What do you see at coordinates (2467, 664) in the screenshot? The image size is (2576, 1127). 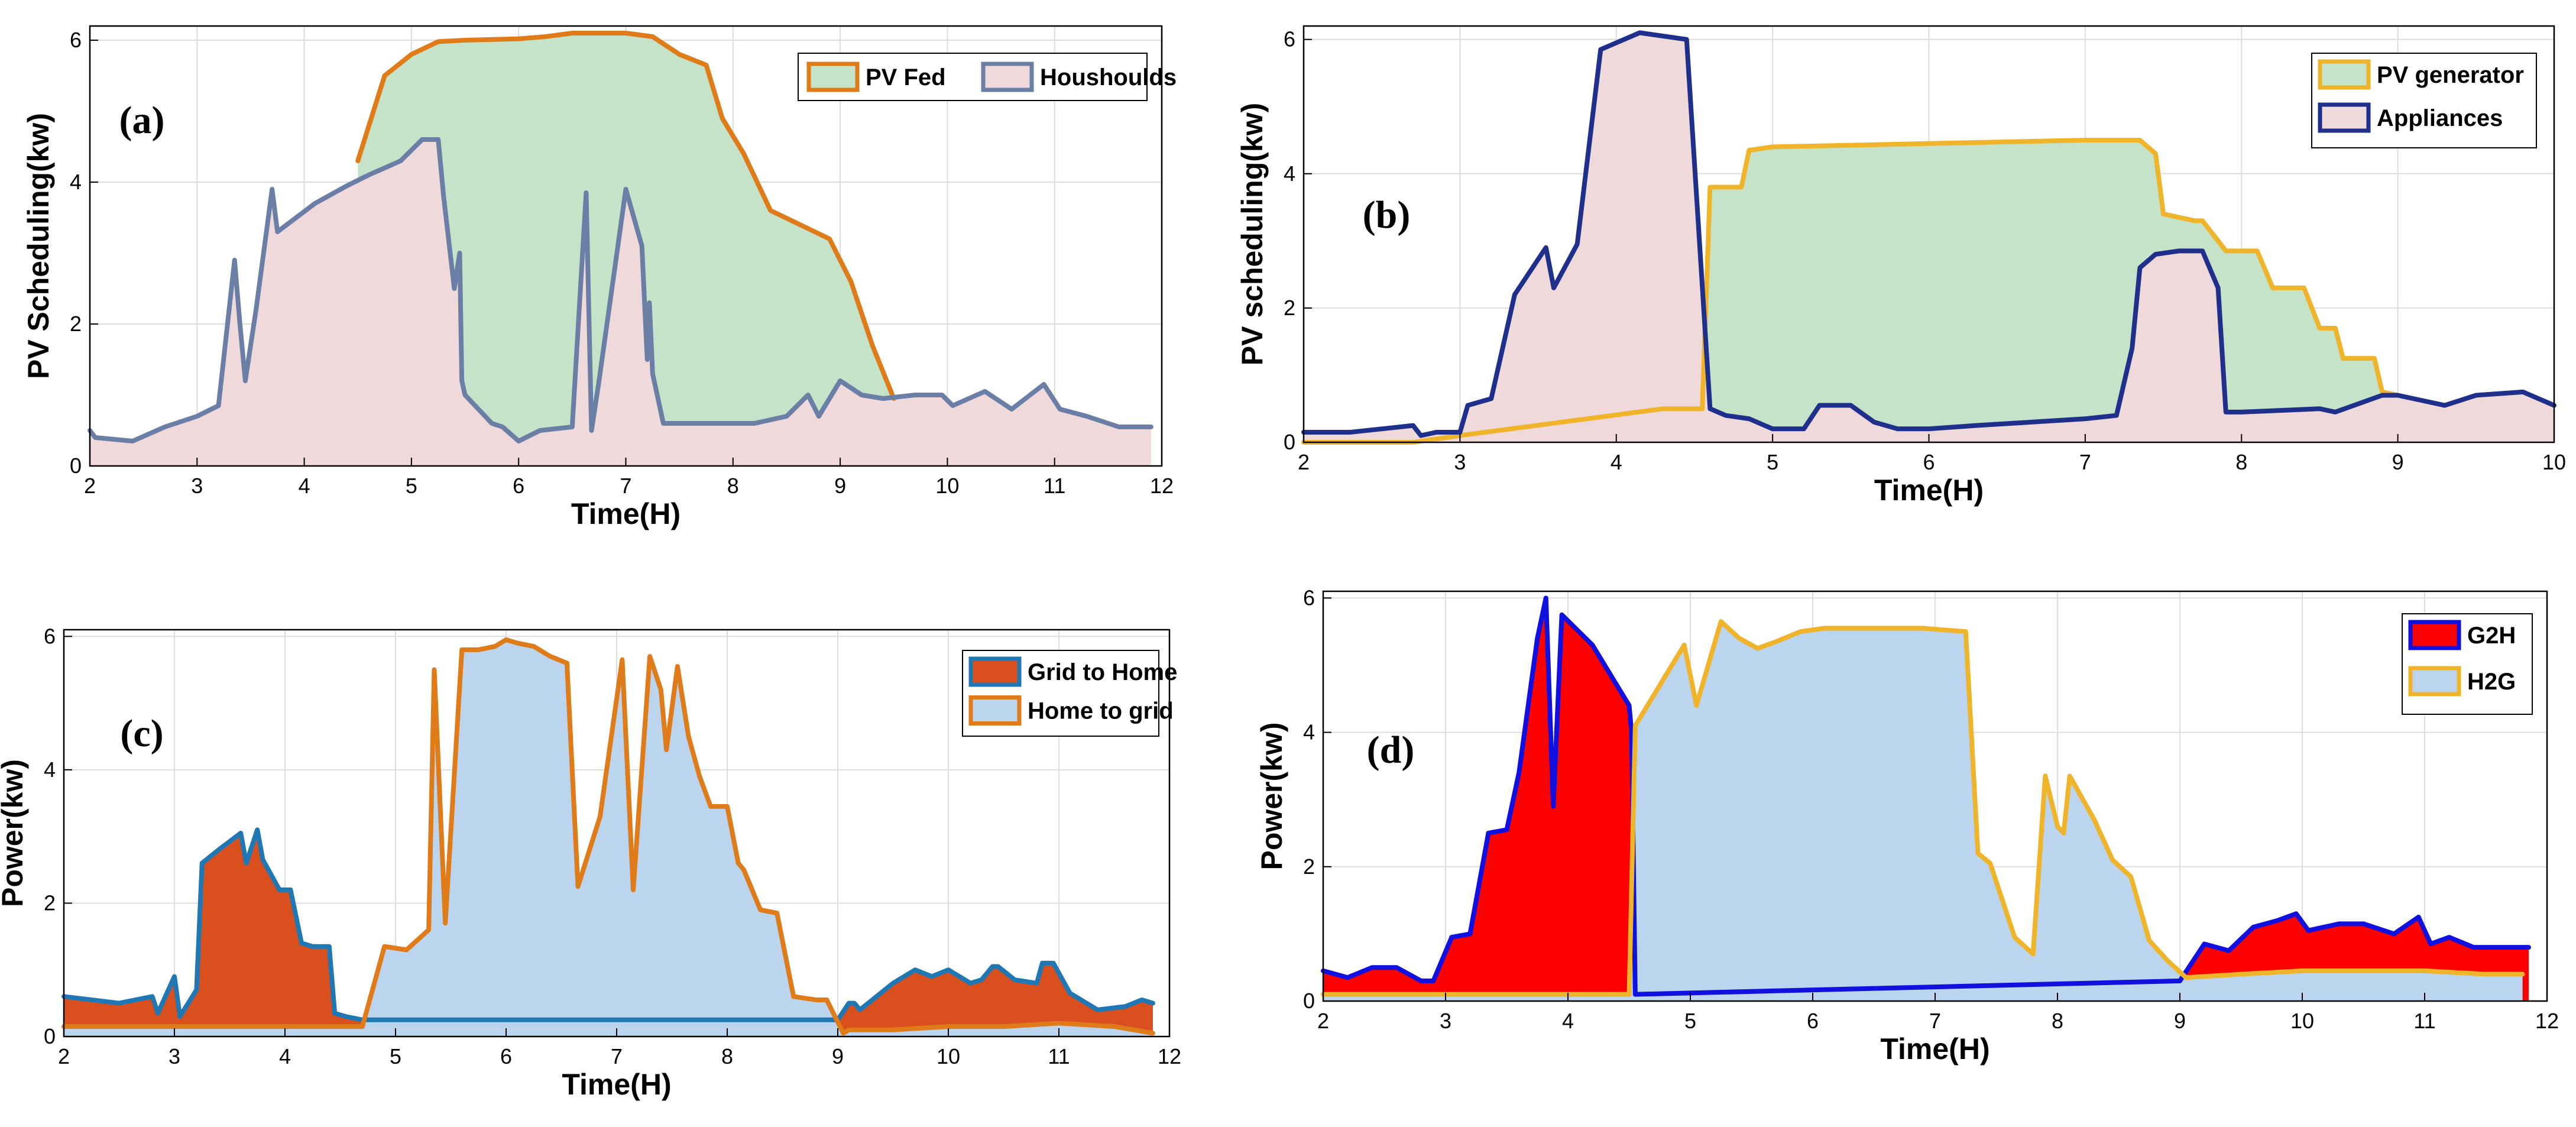 I see `chart-3-legend: G2H H2G` at bounding box center [2467, 664].